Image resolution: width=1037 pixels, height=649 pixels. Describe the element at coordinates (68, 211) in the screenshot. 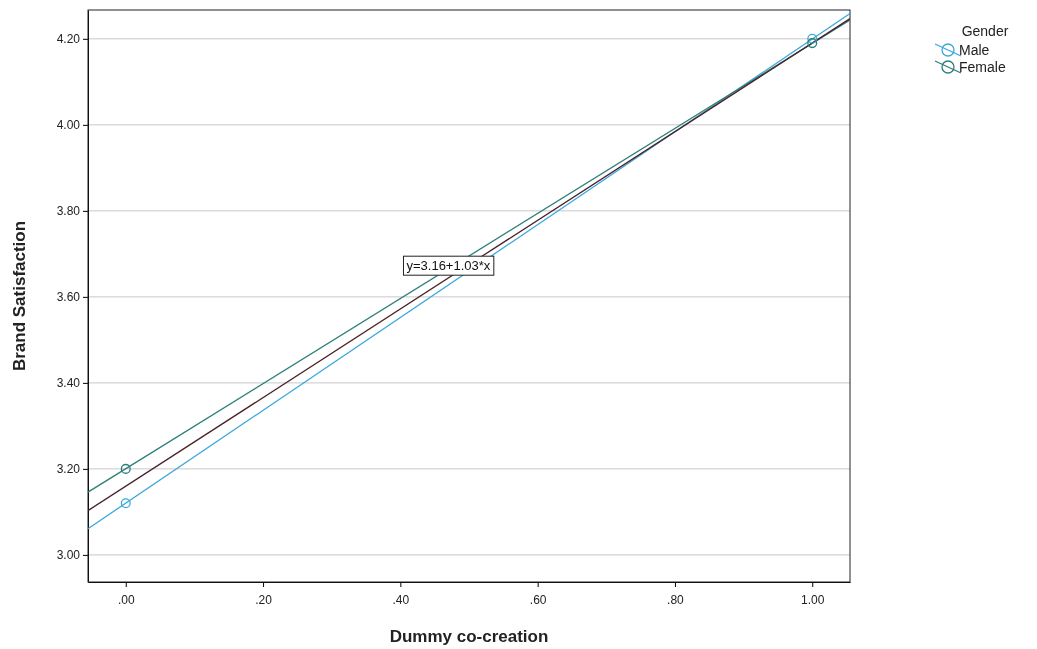

I see `y-tick-label: 3.80` at that location.